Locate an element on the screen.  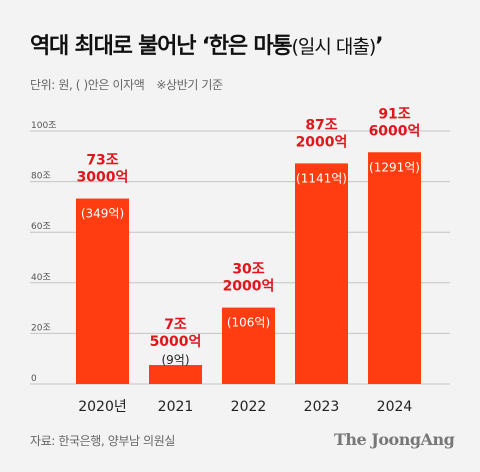
interest-label: (9억) is located at coordinates (175, 360).